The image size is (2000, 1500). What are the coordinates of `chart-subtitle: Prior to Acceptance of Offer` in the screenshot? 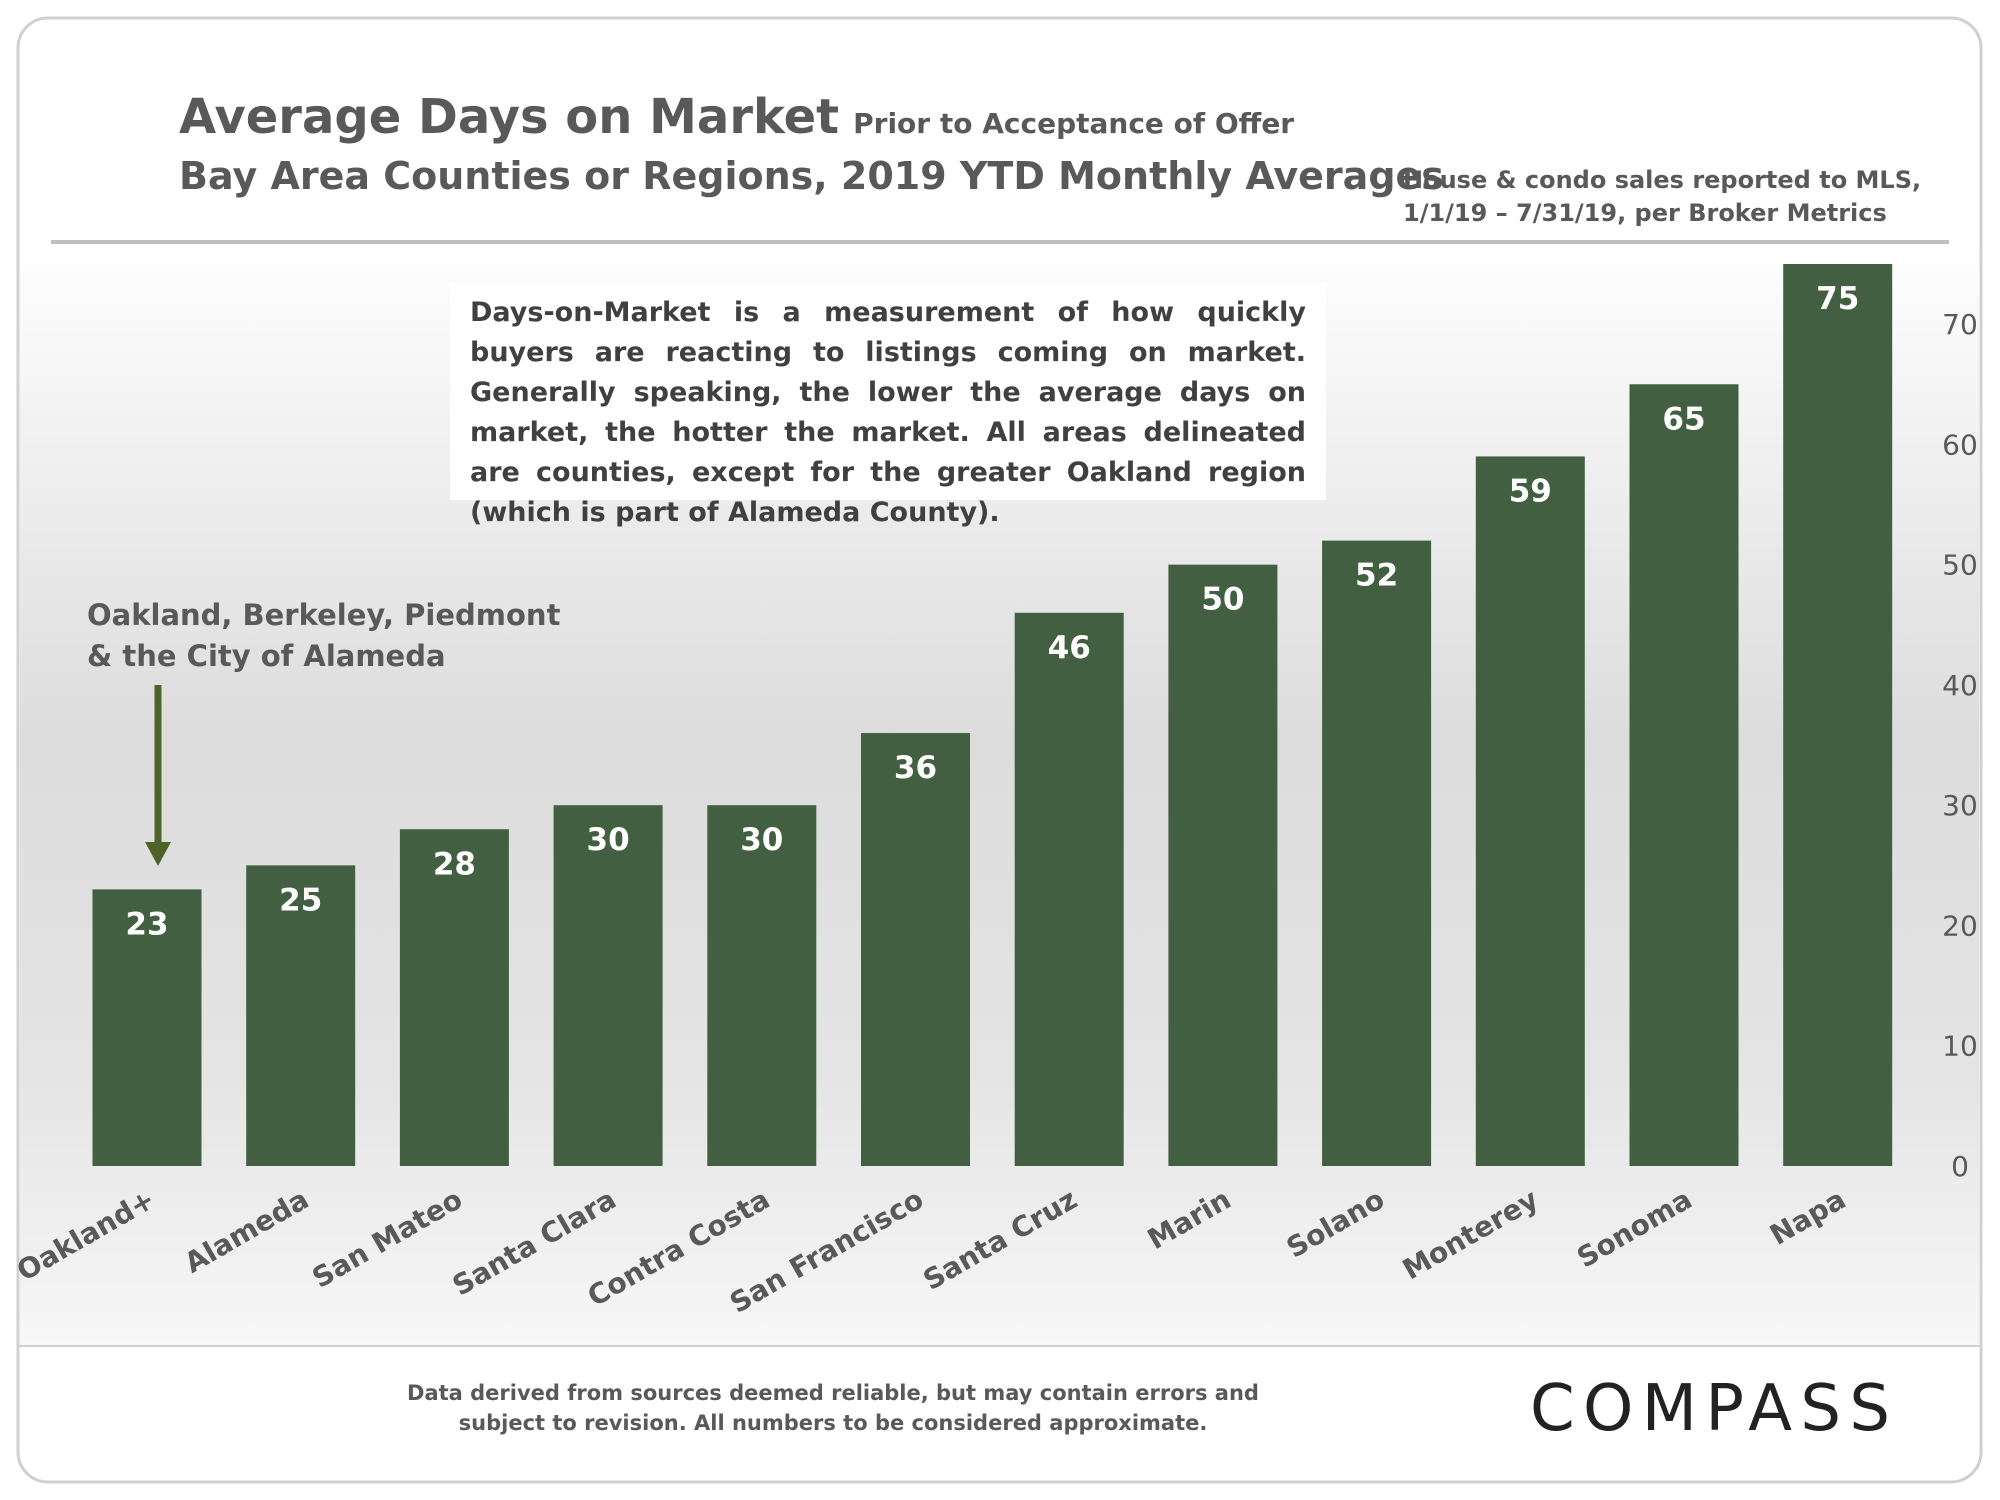 It's located at (1073, 123).